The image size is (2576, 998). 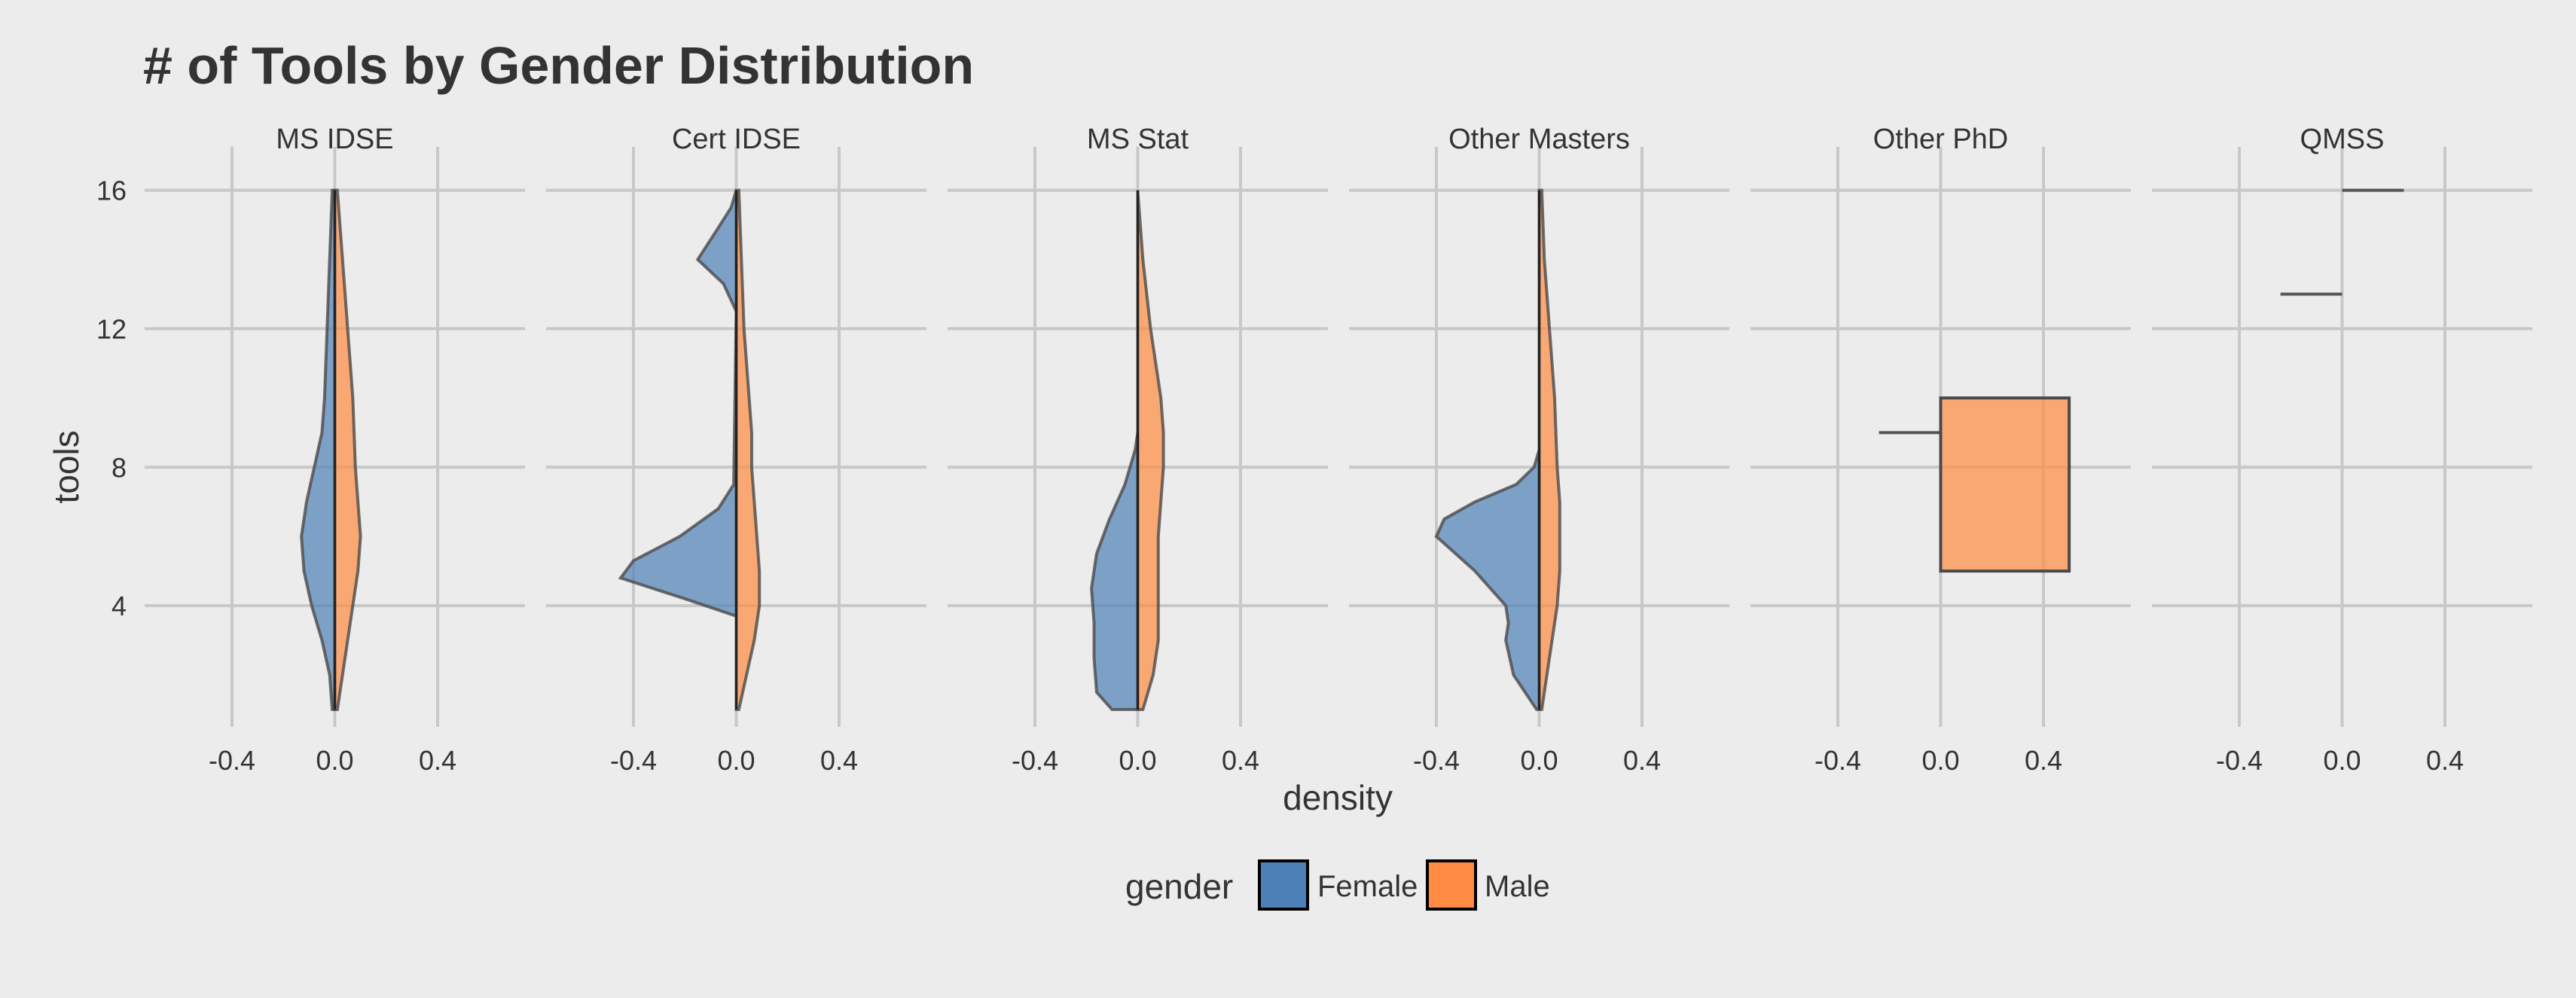 I want to click on panel-other-masters: Other Masters -0.4 0.0 0.4, so click(x=1539, y=450).